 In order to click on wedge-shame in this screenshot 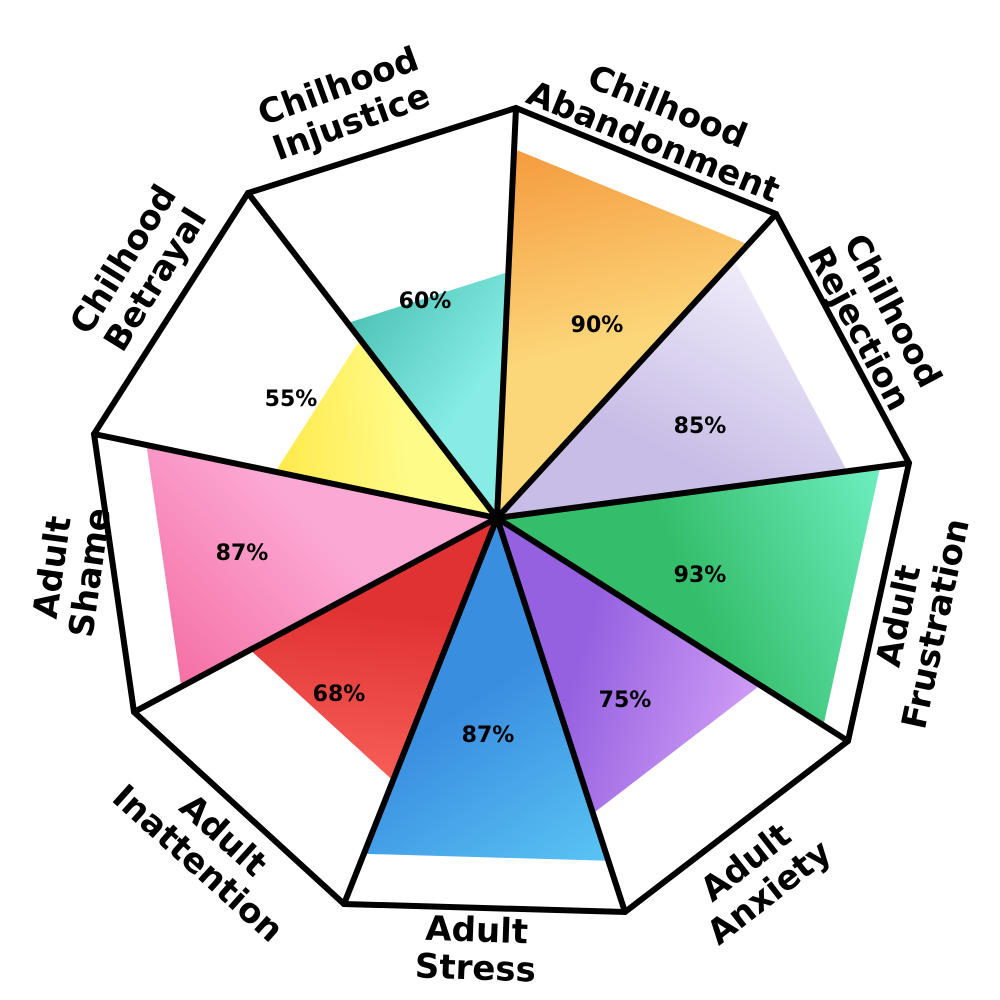, I will do `click(321, 565)`.